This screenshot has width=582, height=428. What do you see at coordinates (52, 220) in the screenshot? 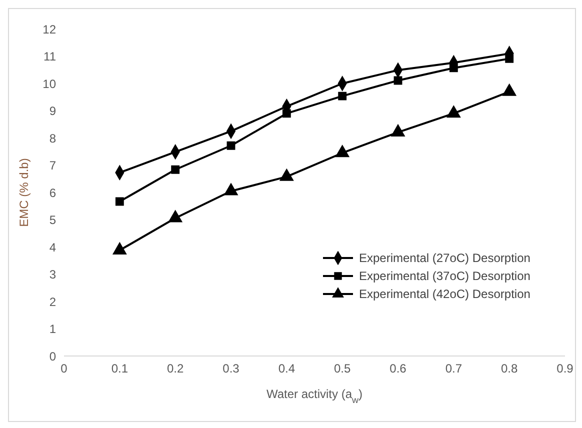
I see `y-tick-label: 5` at bounding box center [52, 220].